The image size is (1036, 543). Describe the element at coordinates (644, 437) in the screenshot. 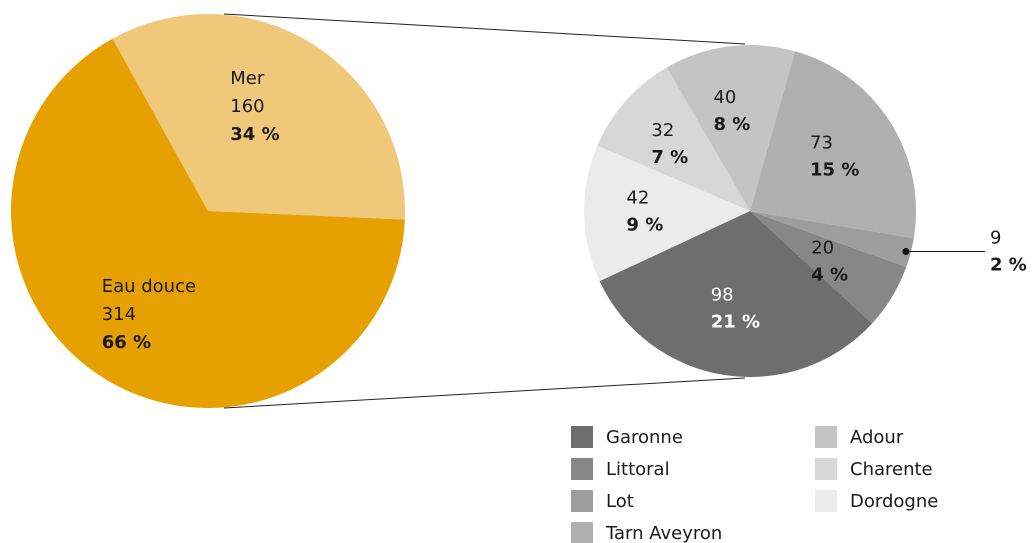

I see `legend-label: Garonne` at that location.